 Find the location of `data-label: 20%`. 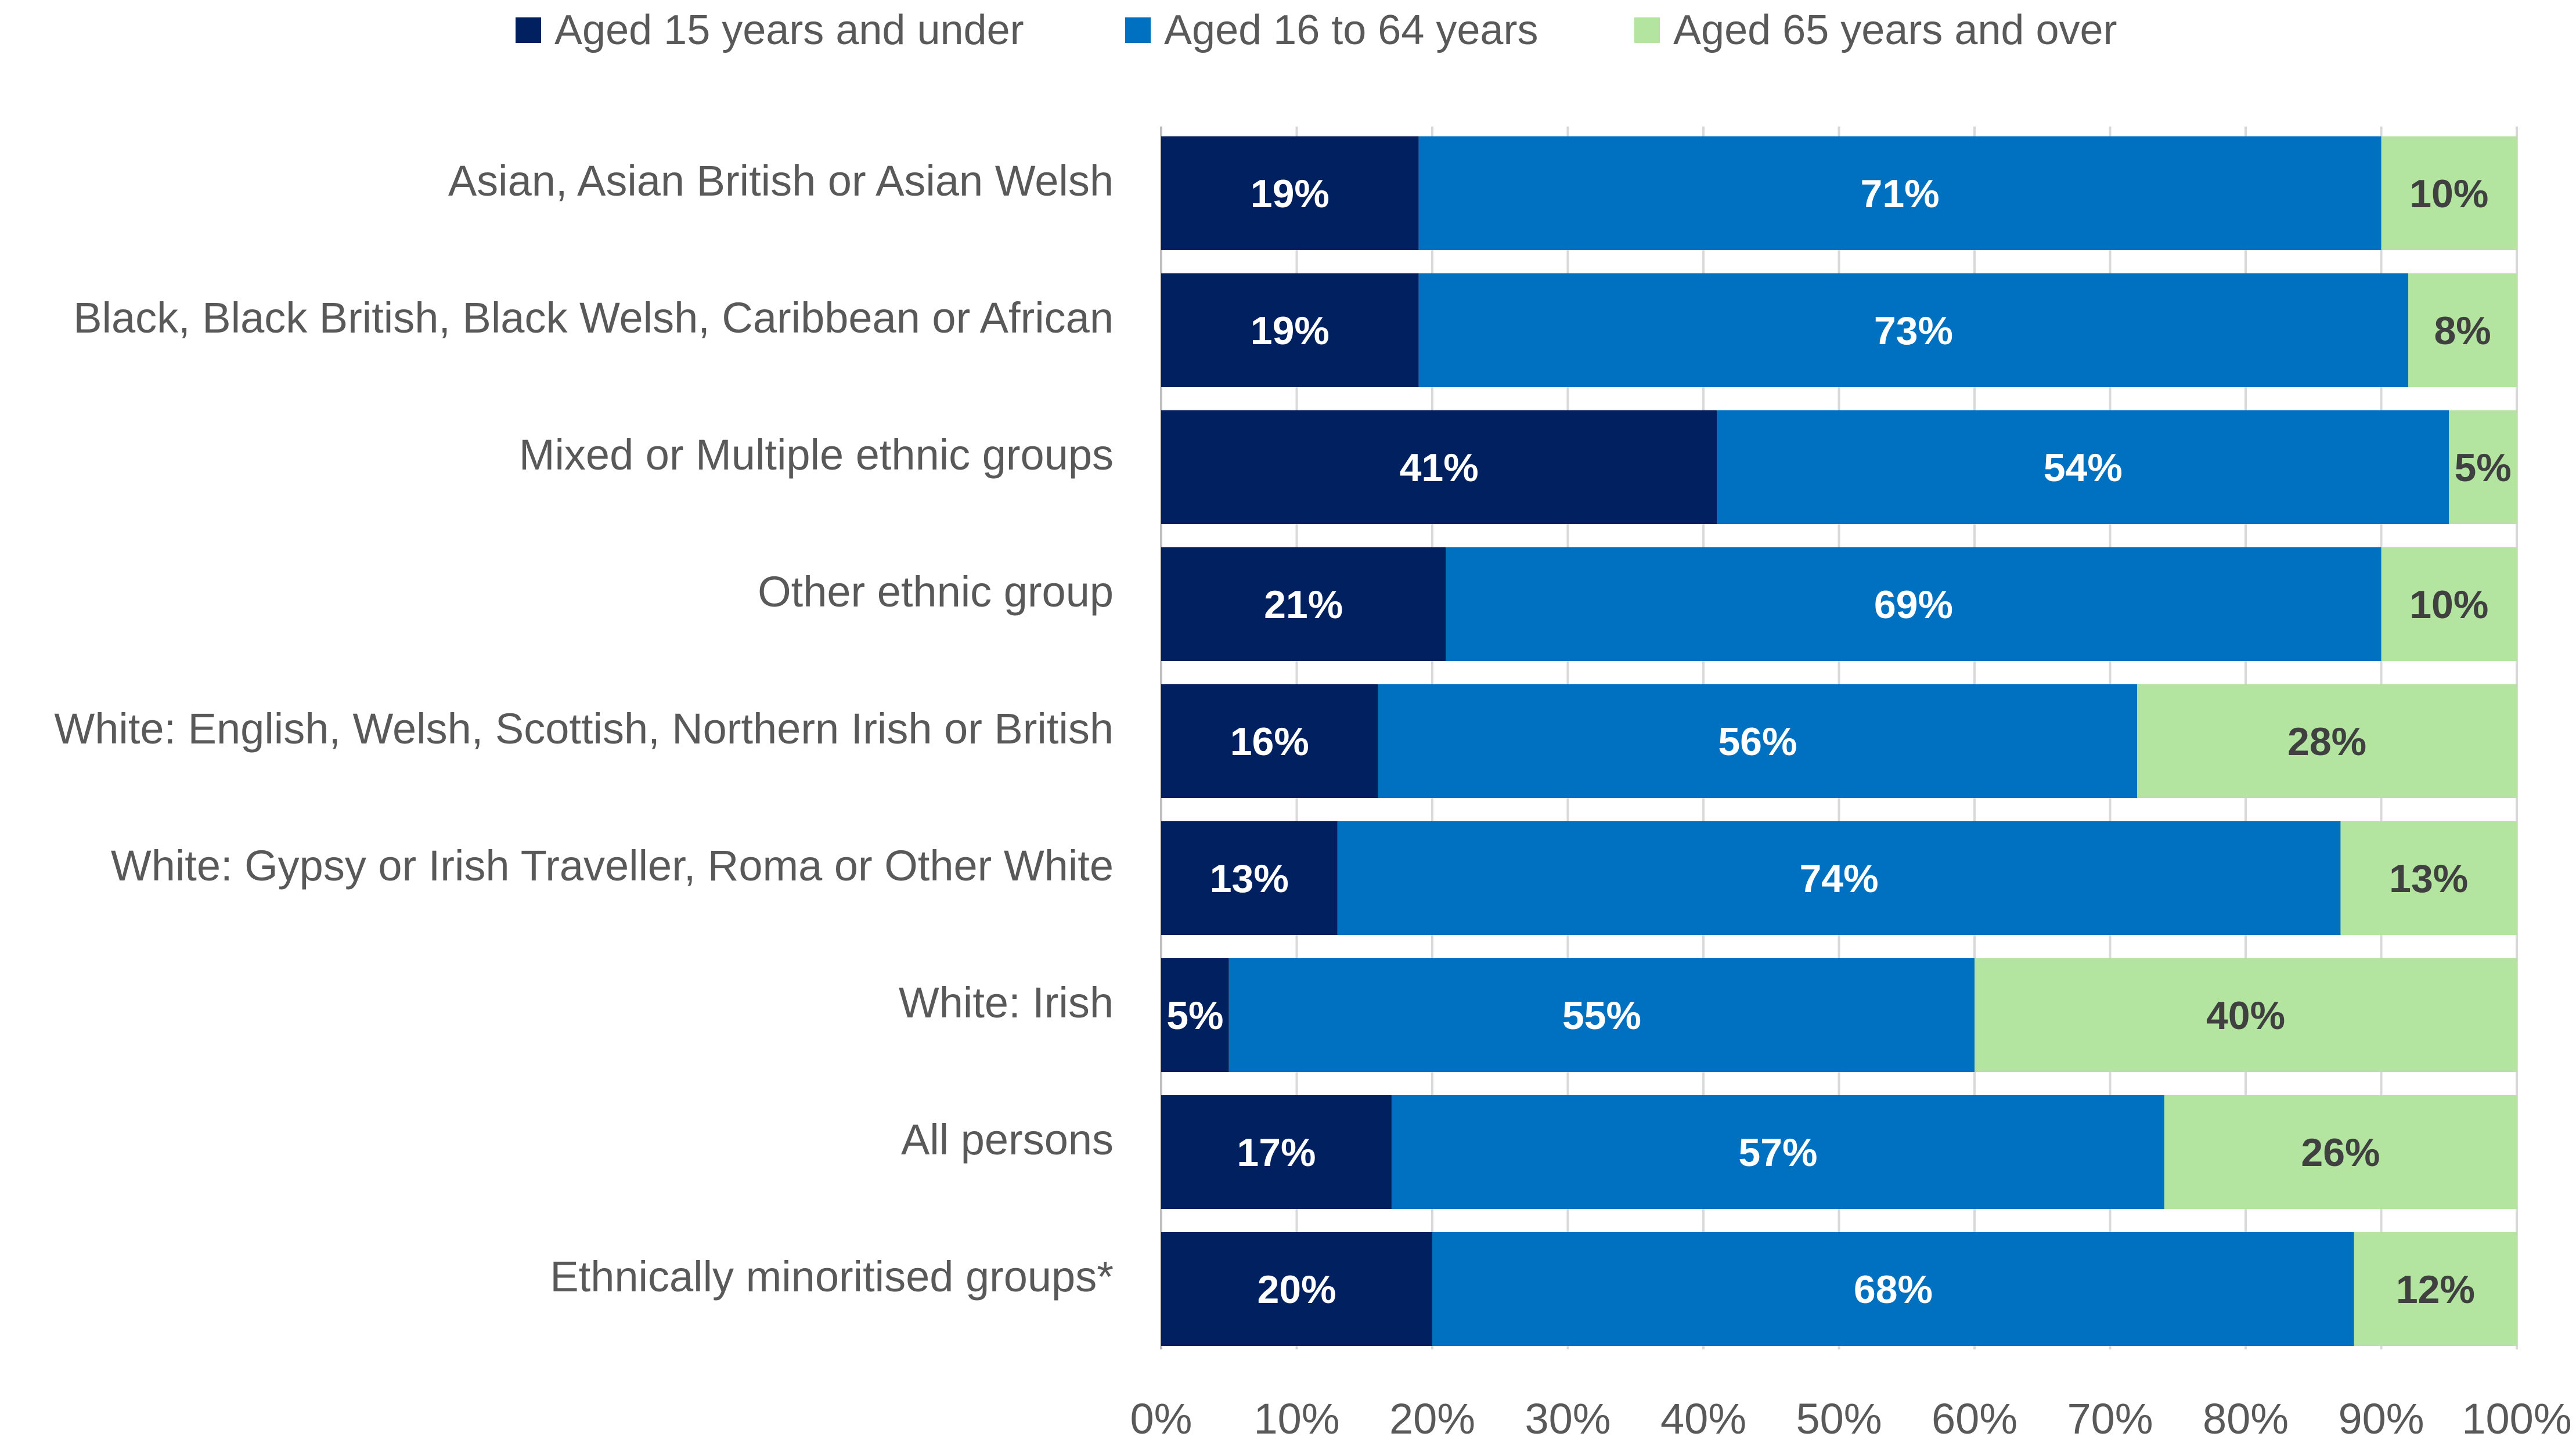

data-label: 20% is located at coordinates (1296, 1290).